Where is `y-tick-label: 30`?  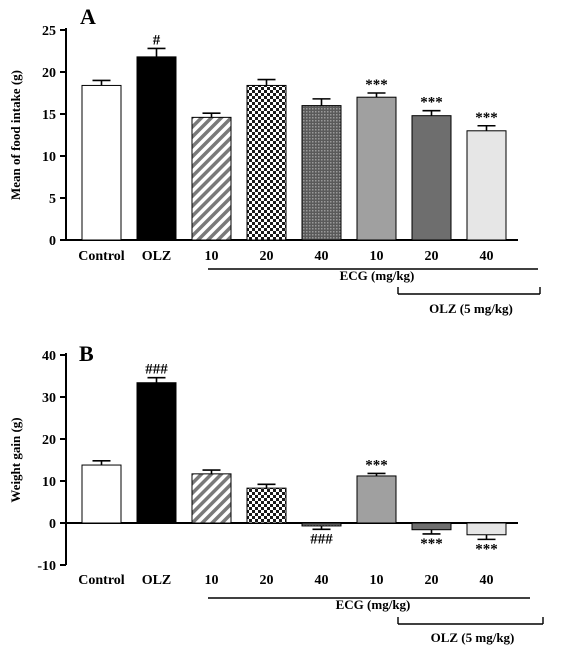 y-tick-label: 30 is located at coordinates (49, 398).